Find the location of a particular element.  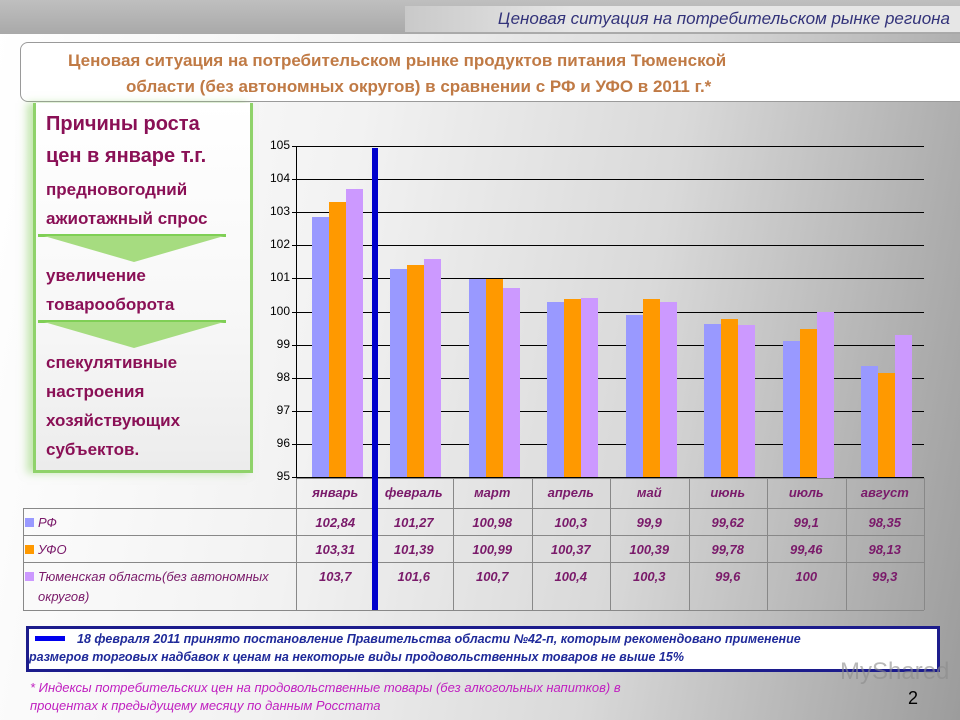

reason-3-line3: хозяйствующих is located at coordinates (113, 420).